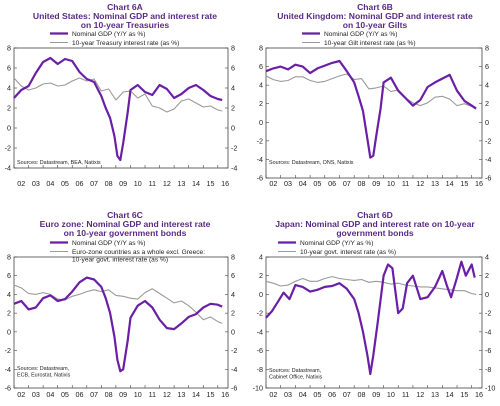  What do you see at coordinates (125, 7) in the screenshot?
I see `chart-title: Chart 6A` at bounding box center [125, 7].